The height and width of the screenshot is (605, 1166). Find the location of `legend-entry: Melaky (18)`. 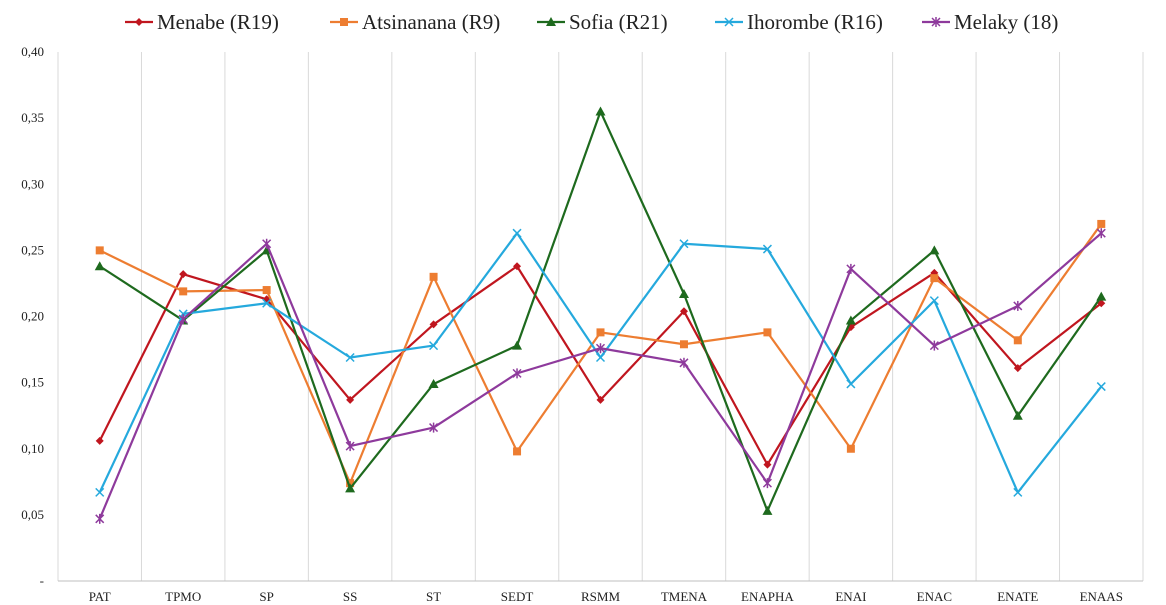

legend-entry: Melaky (18) is located at coordinates (990, 22).